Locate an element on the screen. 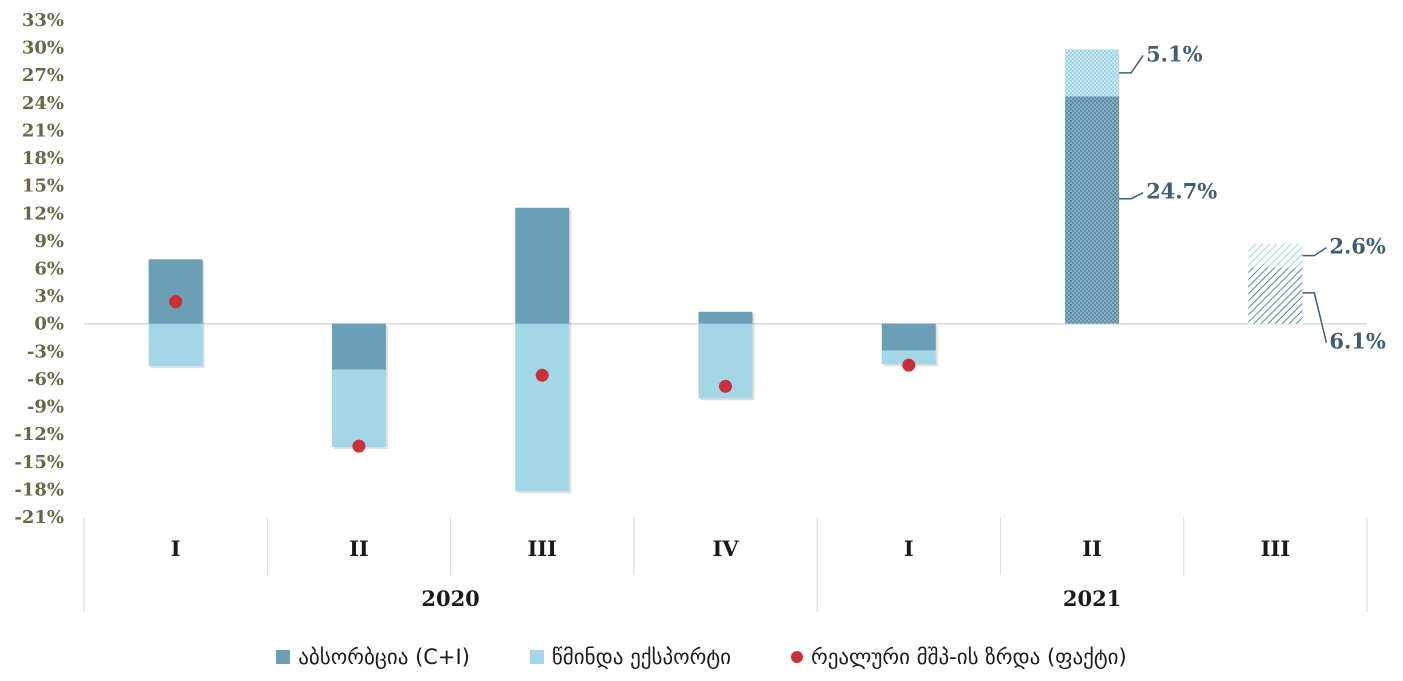 The height and width of the screenshot is (681, 1403). data-labels: 5.1% 24.7% 2.6% 6.1% is located at coordinates (1252, 197).